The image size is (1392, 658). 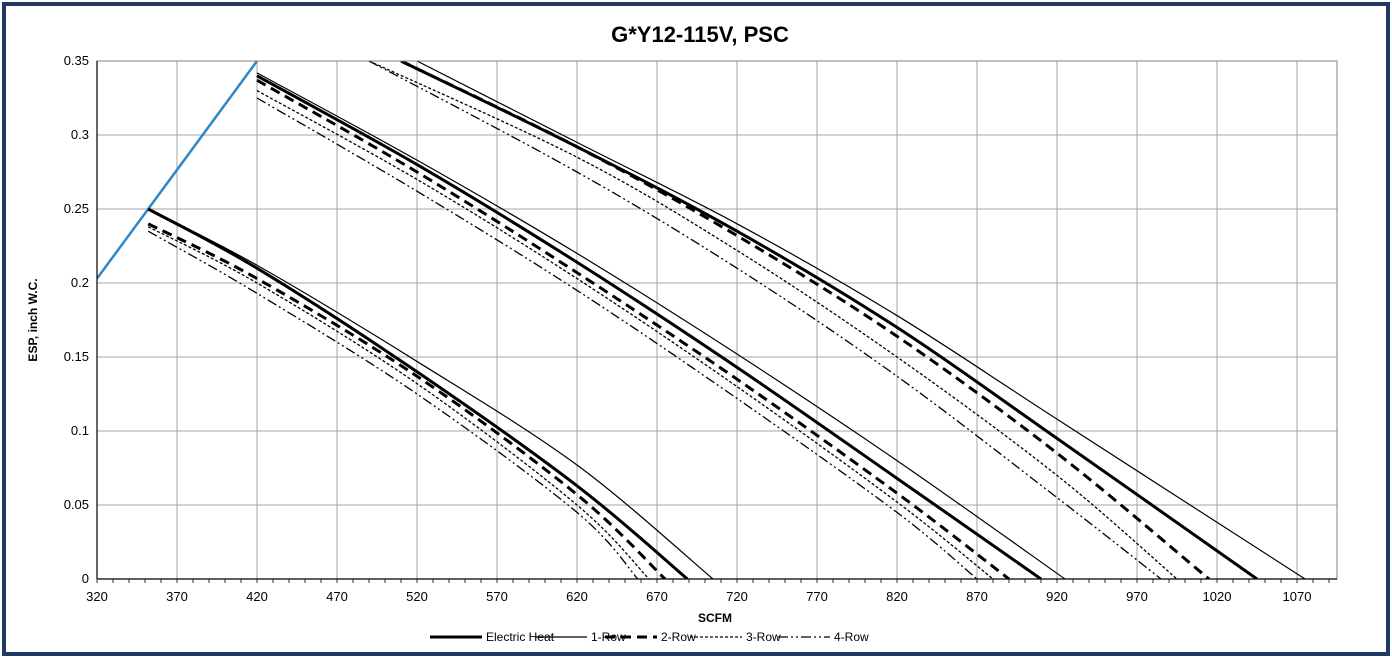 What do you see at coordinates (76, 504) in the screenshot?
I see `y-tick-label: 0.05` at bounding box center [76, 504].